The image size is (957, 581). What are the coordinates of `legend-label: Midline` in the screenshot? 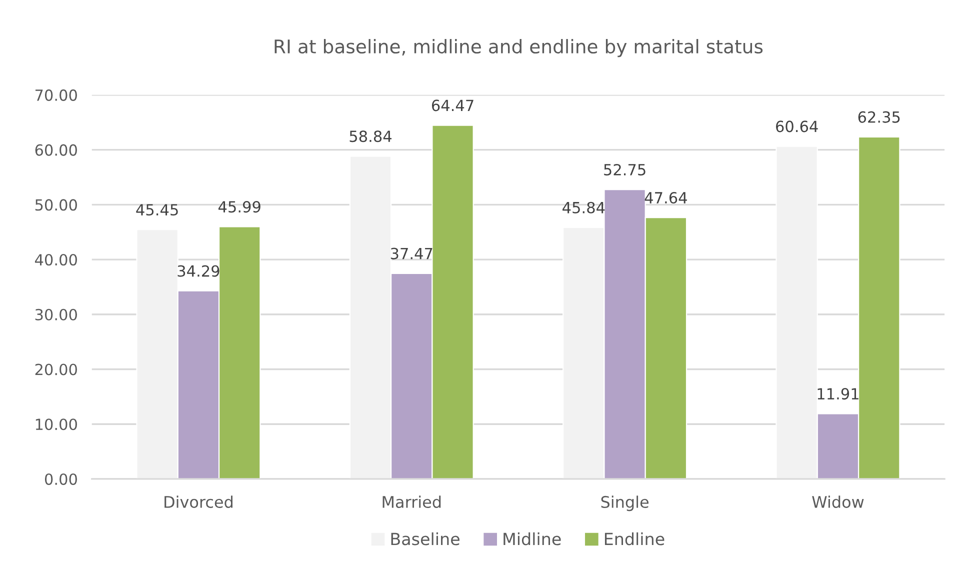 It's located at (532, 539).